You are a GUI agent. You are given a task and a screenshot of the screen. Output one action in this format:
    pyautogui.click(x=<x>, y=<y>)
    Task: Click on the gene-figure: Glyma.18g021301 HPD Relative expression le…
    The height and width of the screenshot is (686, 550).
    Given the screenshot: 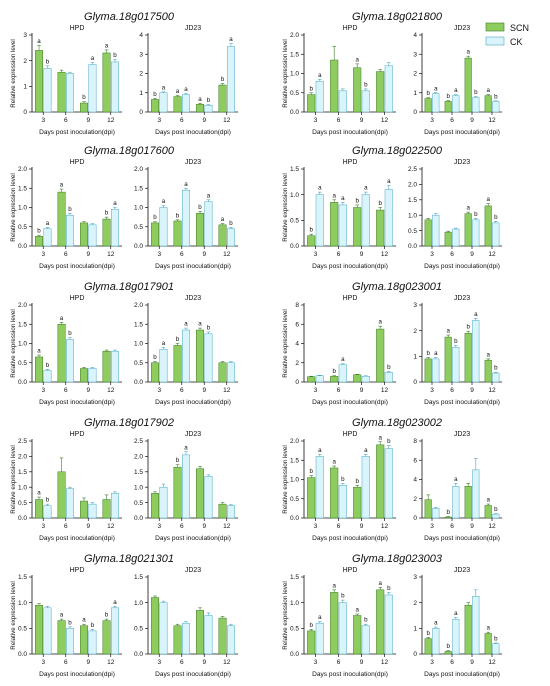 What is the action you would take?
    pyautogui.click(x=124, y=615)
    